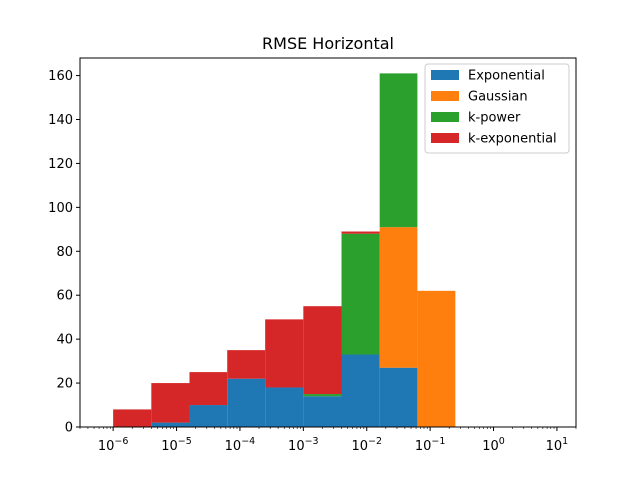 This screenshot has height=480, width=640. I want to click on y-tick-label: 60, so click(64, 296).